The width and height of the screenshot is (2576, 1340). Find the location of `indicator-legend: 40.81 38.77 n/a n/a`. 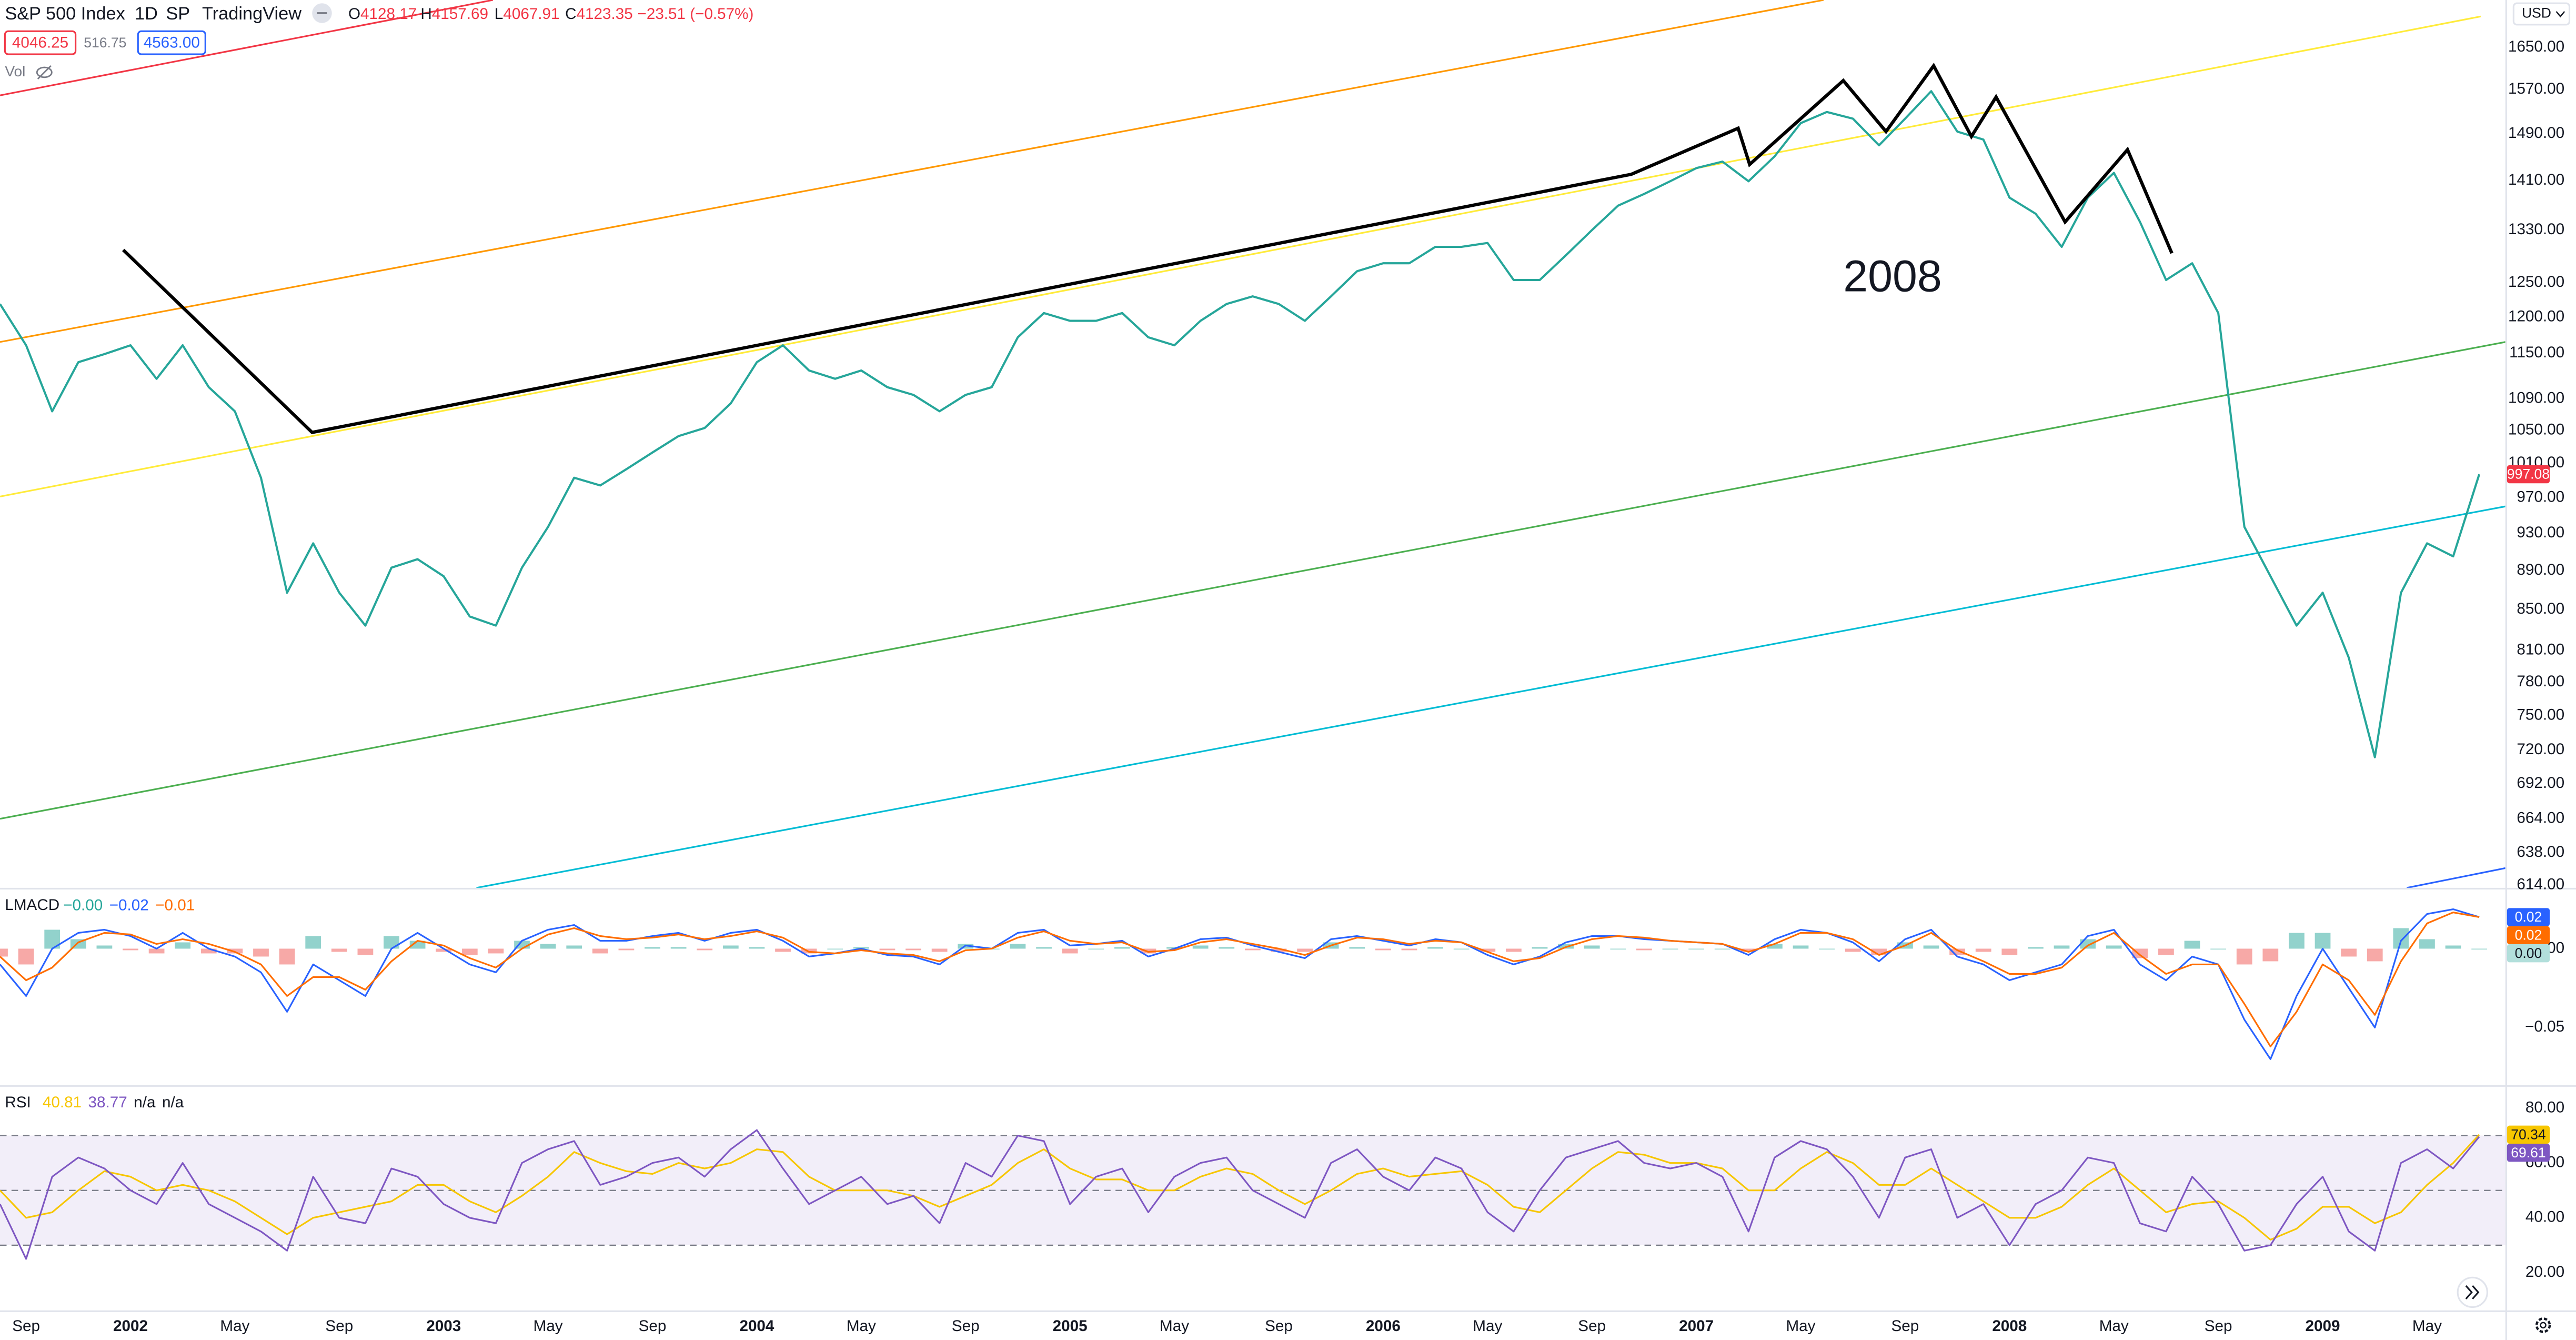

indicator-legend: 40.81 38.77 n/a n/a is located at coordinates (113, 1102).